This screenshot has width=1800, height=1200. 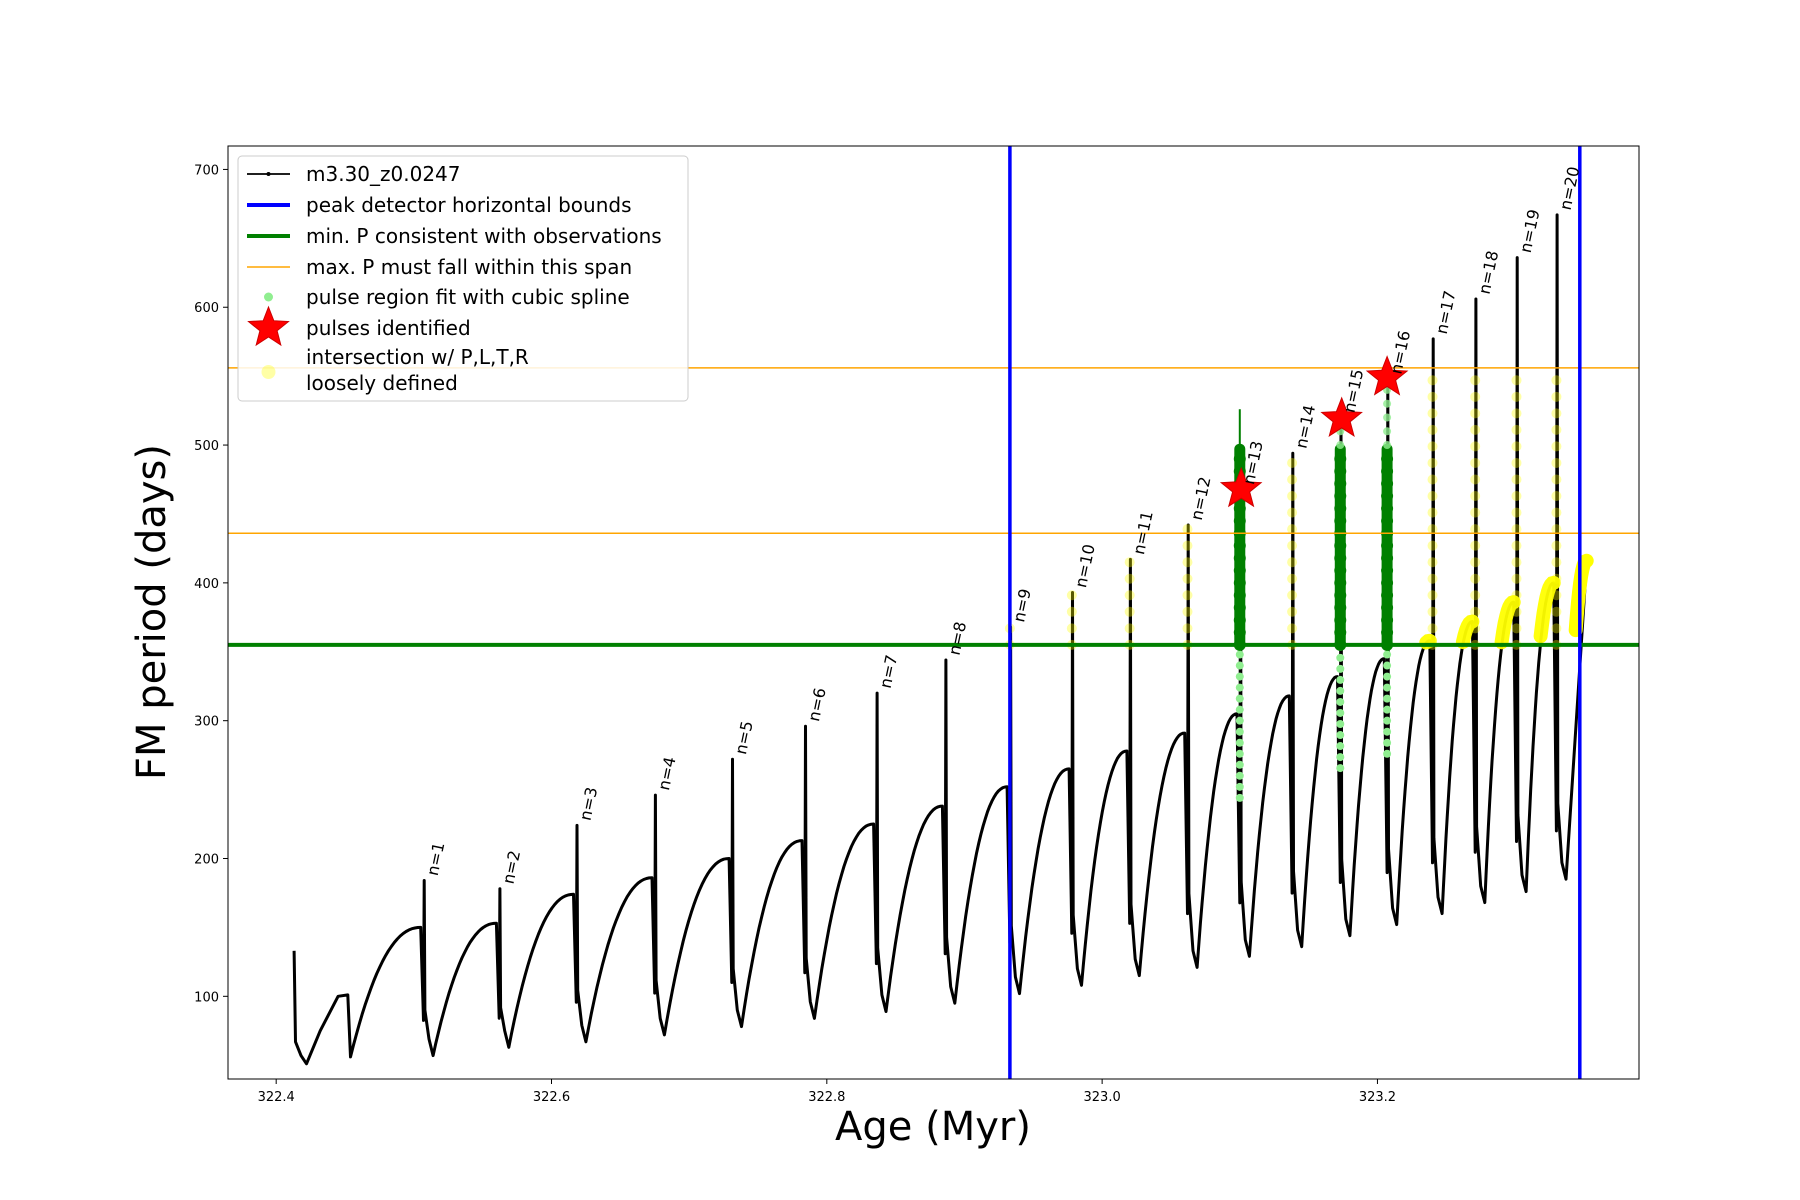 I want to click on legend-label: loosely defined, so click(x=382, y=383).